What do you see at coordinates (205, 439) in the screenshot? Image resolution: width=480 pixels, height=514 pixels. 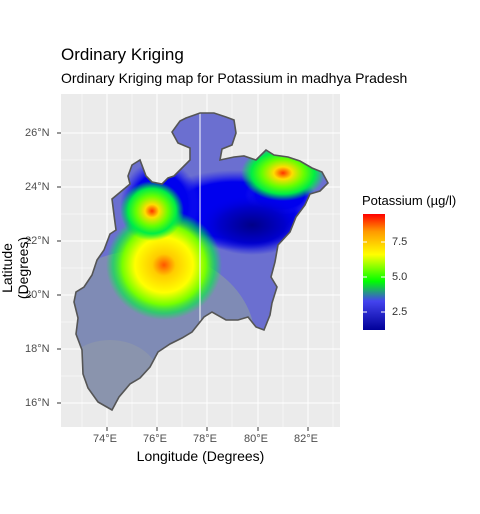 I see `x-tick-label: 78°E` at bounding box center [205, 439].